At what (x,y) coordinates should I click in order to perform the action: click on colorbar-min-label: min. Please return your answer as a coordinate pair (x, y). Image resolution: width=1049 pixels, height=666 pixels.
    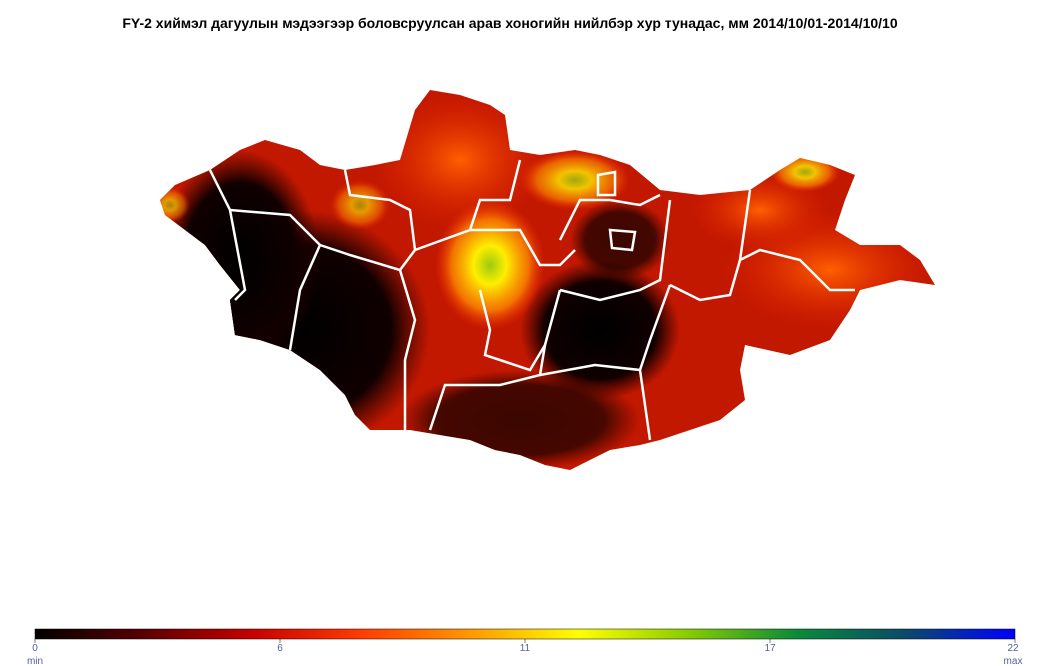
    Looking at the image, I should click on (35, 661).